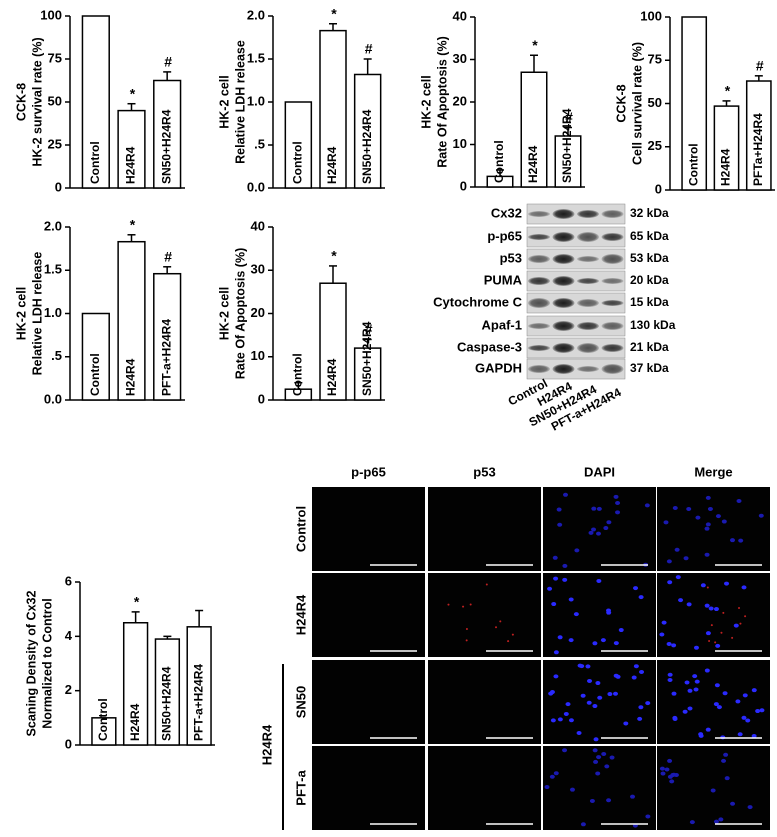  Describe the element at coordinates (649, 213) in the screenshot. I see `blot-size-label: 32 kDa` at that location.